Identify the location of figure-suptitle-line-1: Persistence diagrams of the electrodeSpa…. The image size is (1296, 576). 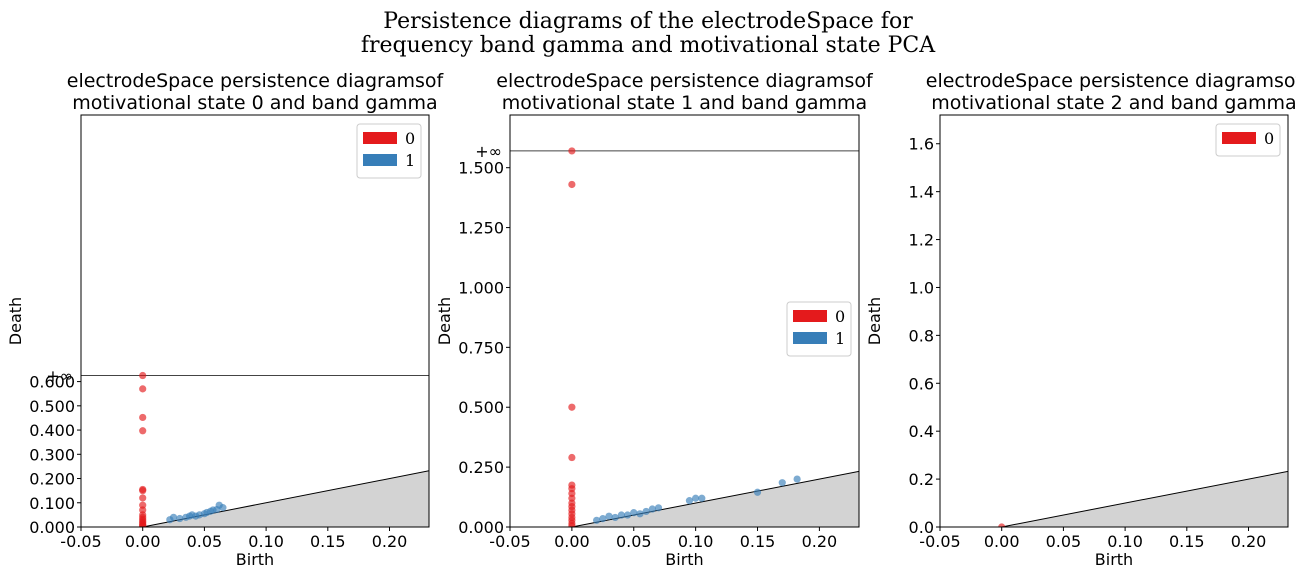
(648, 21).